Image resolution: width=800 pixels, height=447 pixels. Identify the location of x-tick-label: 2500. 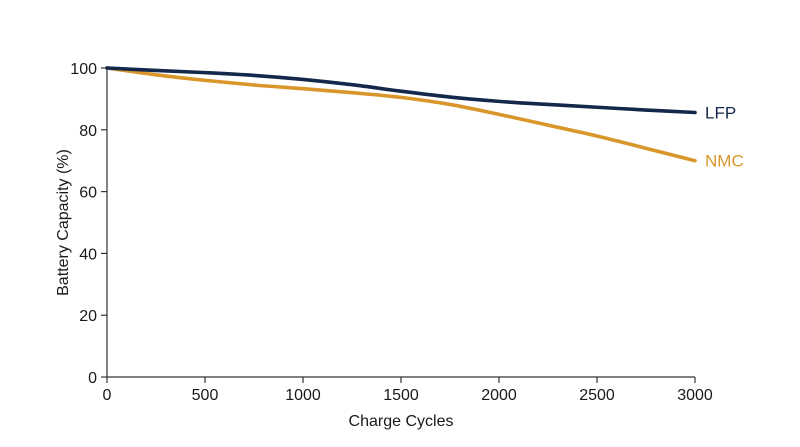
(597, 395).